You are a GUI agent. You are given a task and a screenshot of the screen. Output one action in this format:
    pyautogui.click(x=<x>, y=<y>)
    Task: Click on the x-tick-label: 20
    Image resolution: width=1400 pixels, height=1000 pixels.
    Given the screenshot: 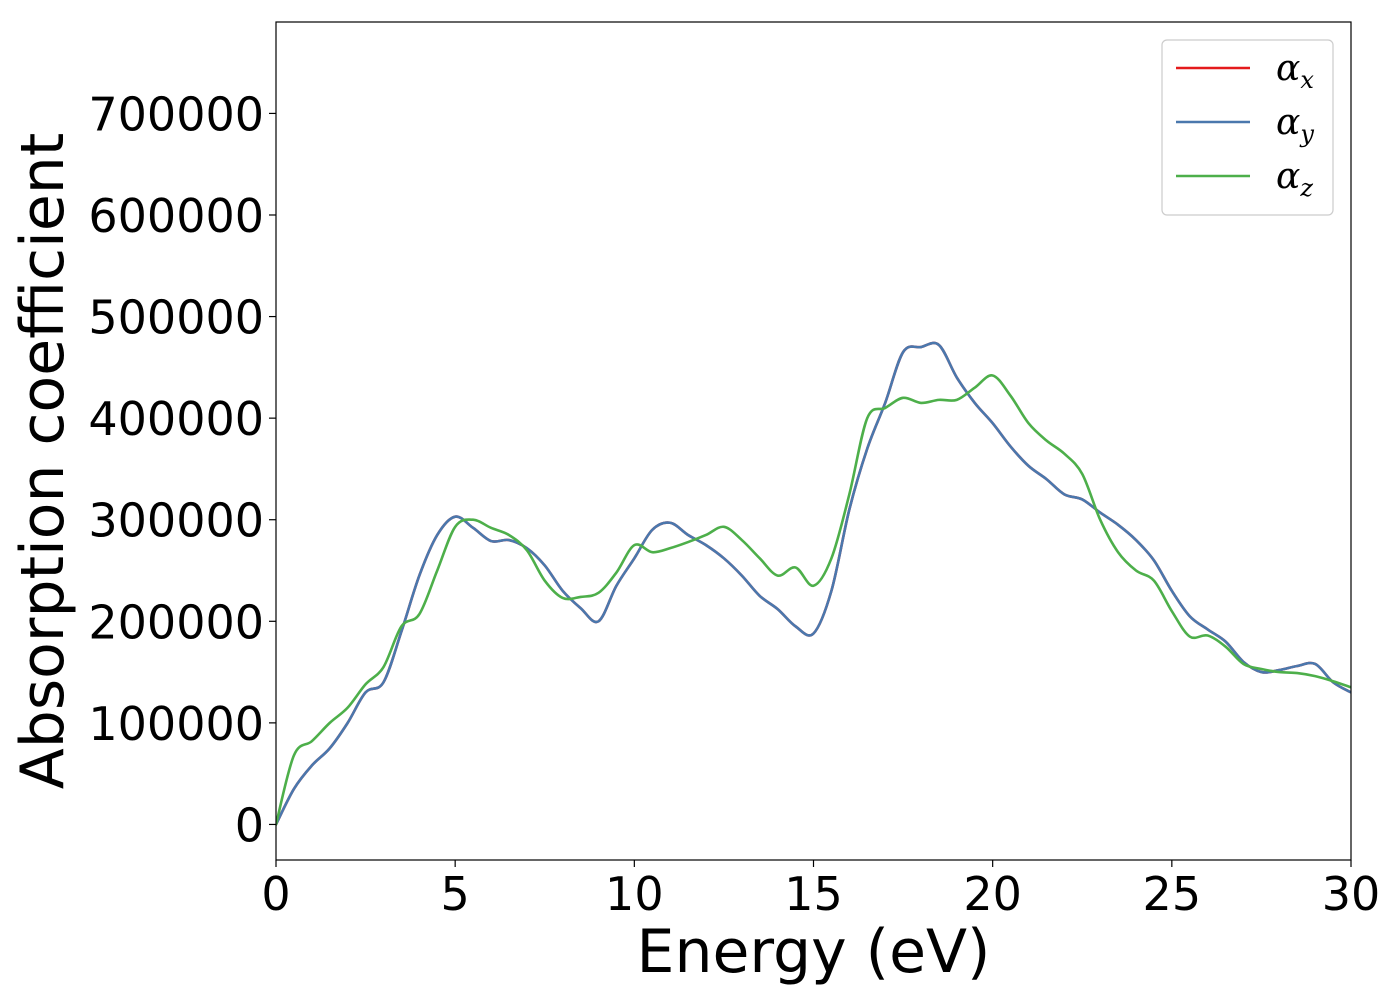 What is the action you would take?
    pyautogui.click(x=992, y=894)
    